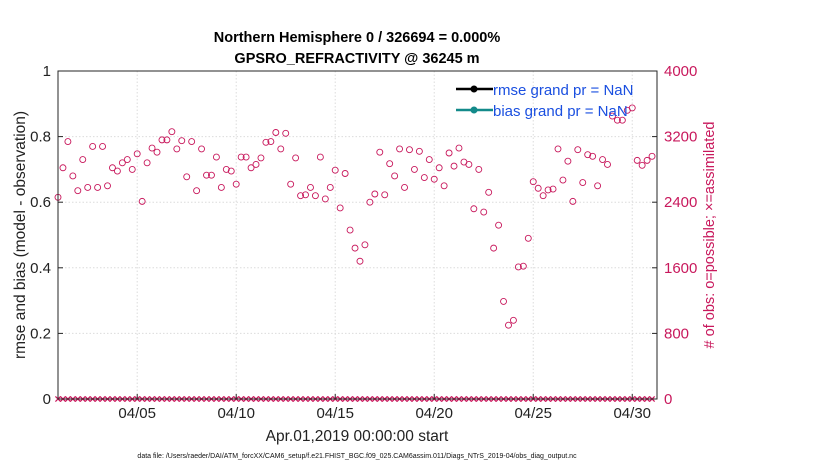 The image size is (830, 470). Describe the element at coordinates (632, 413) in the screenshot. I see `x-tick-label: 04/30` at that location.